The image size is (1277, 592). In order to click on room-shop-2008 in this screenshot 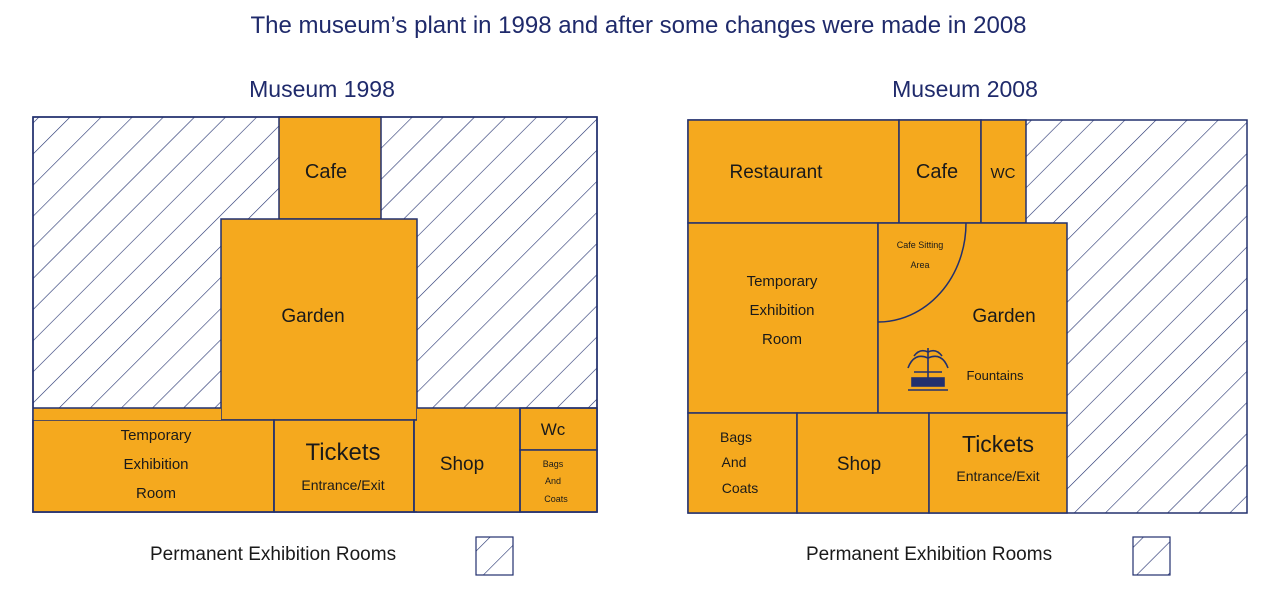, I will do `click(863, 463)`.